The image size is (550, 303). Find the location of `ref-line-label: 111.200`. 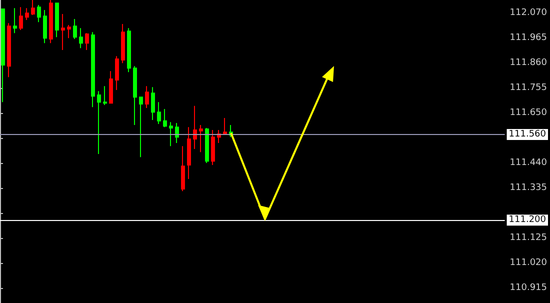

ref-line-label: 111.200 is located at coordinates (527, 220).